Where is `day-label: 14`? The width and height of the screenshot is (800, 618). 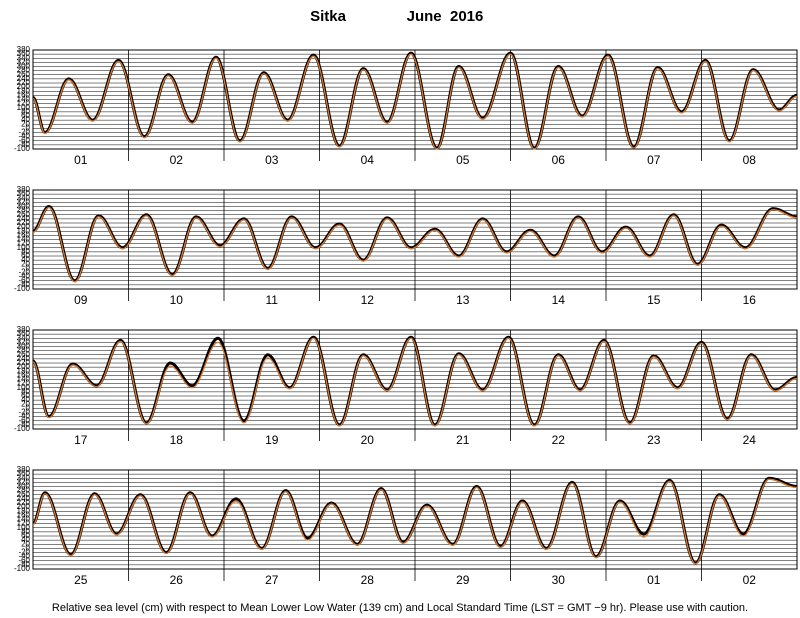
day-label: 14 is located at coordinates (559, 300).